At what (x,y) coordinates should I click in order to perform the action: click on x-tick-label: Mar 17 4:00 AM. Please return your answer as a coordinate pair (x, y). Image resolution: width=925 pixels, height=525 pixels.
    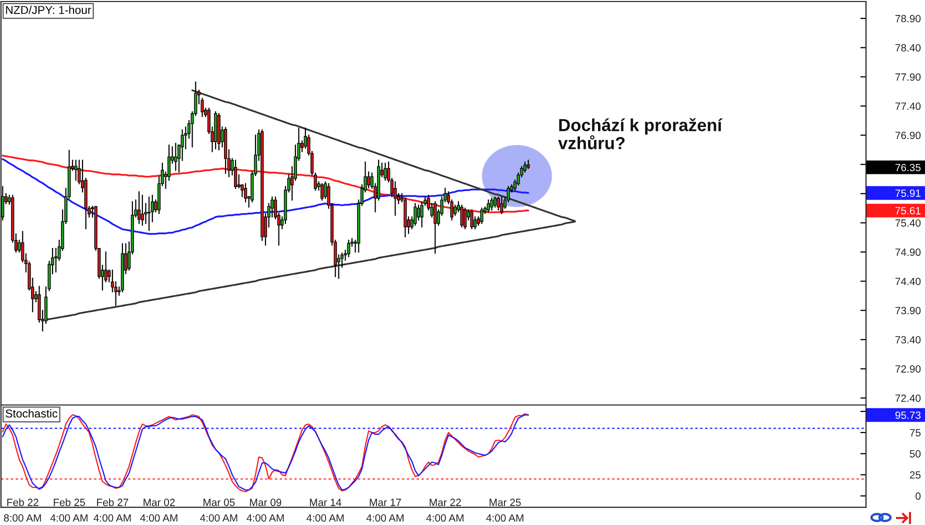
    Looking at the image, I should click on (385, 510).